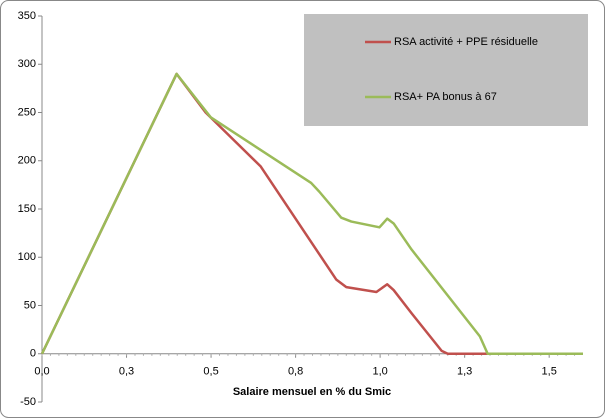 The height and width of the screenshot is (418, 605). What do you see at coordinates (464, 372) in the screenshot?
I see `x-tick-label: 1,3` at bounding box center [464, 372].